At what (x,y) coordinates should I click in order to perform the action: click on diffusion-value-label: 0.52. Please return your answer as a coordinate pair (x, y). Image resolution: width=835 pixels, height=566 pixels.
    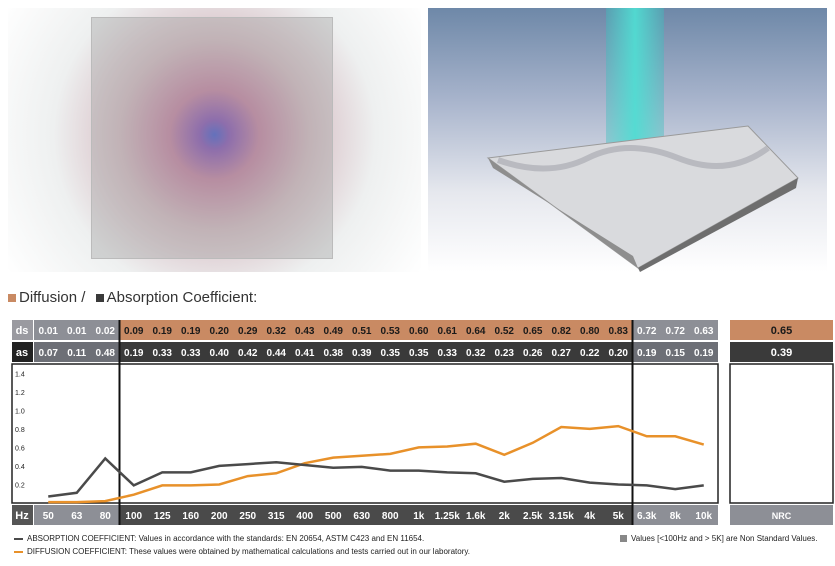
    Looking at the image, I should click on (505, 331).